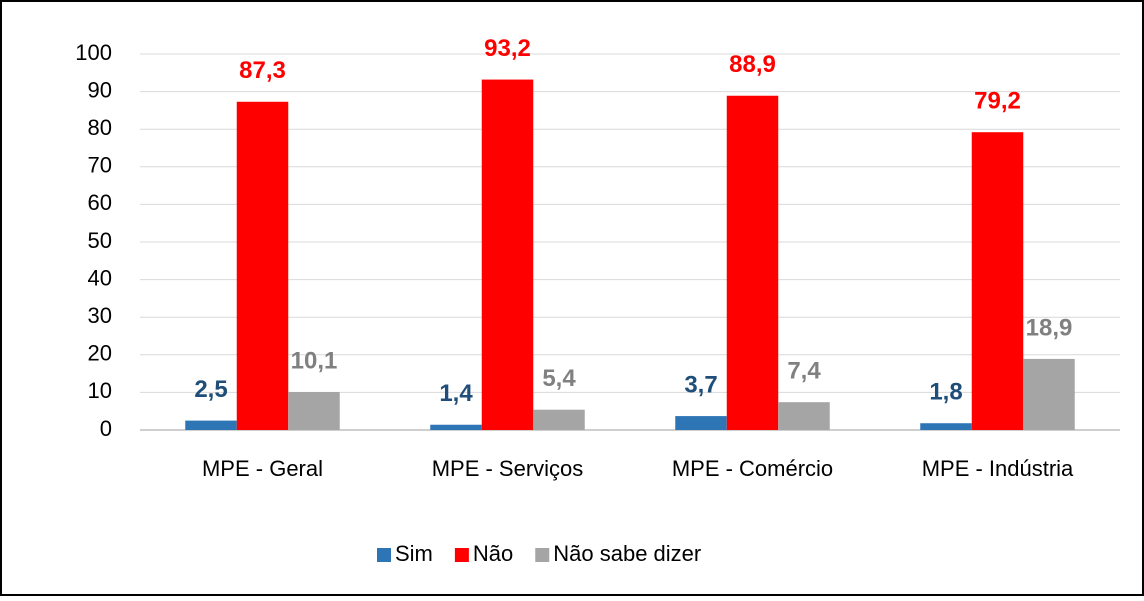  I want to click on y-tick-label: 90, so click(100, 89).